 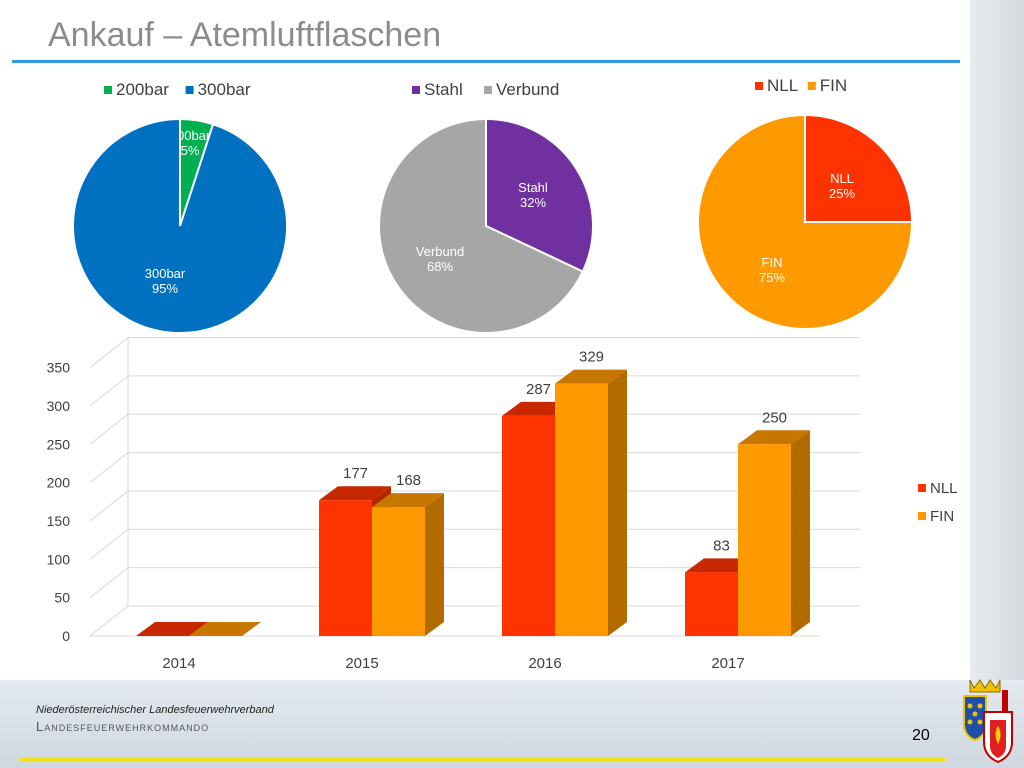 I want to click on pie-pct-stahl: 32%, so click(x=533, y=202).